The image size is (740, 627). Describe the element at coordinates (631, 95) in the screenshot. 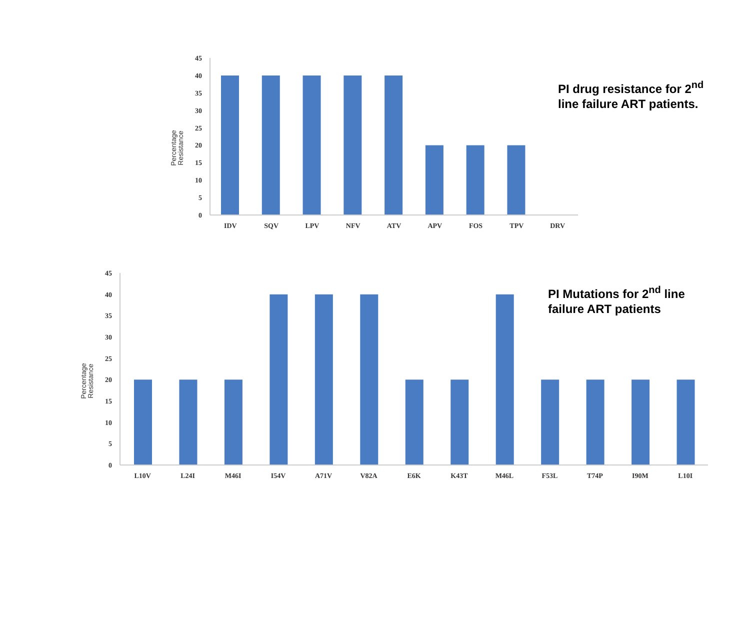

I see `text: PI drug resistance for 2$^{nd}$ line failure ART patients.` at that location.